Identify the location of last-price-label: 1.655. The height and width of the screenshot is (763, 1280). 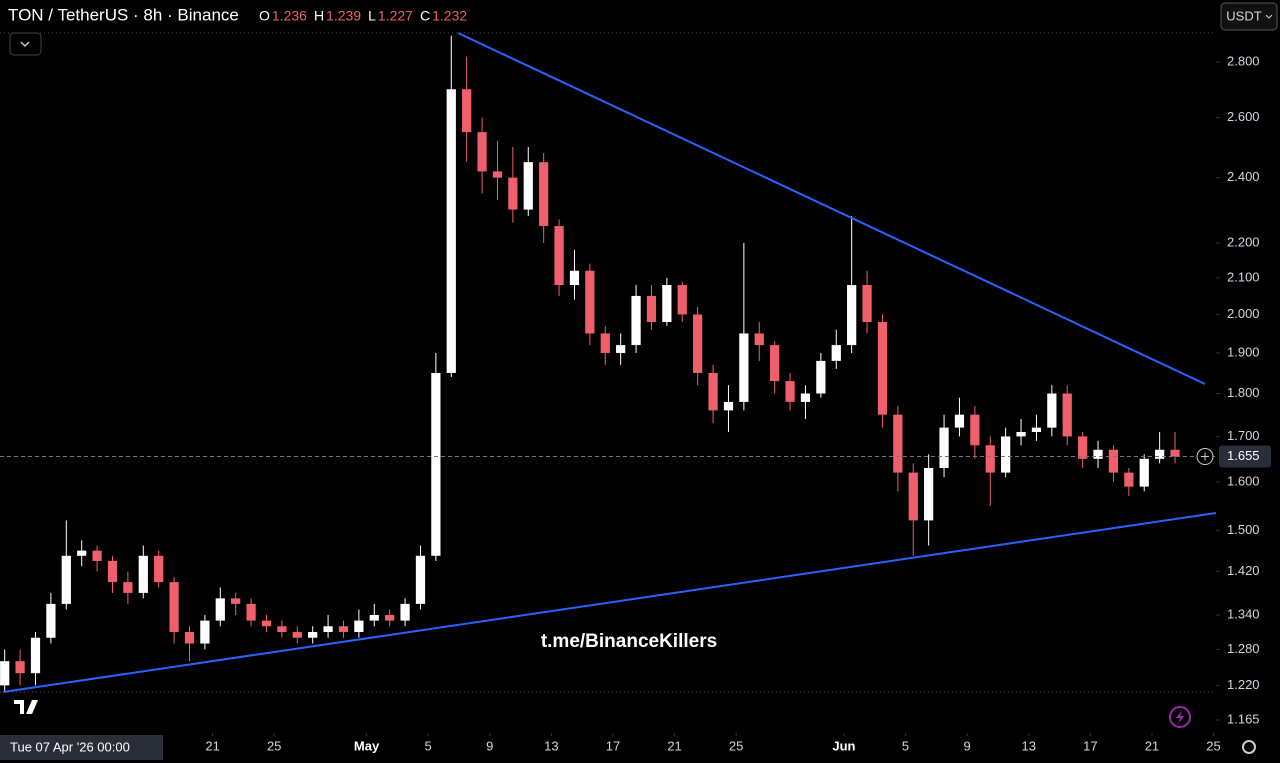
(1243, 455).